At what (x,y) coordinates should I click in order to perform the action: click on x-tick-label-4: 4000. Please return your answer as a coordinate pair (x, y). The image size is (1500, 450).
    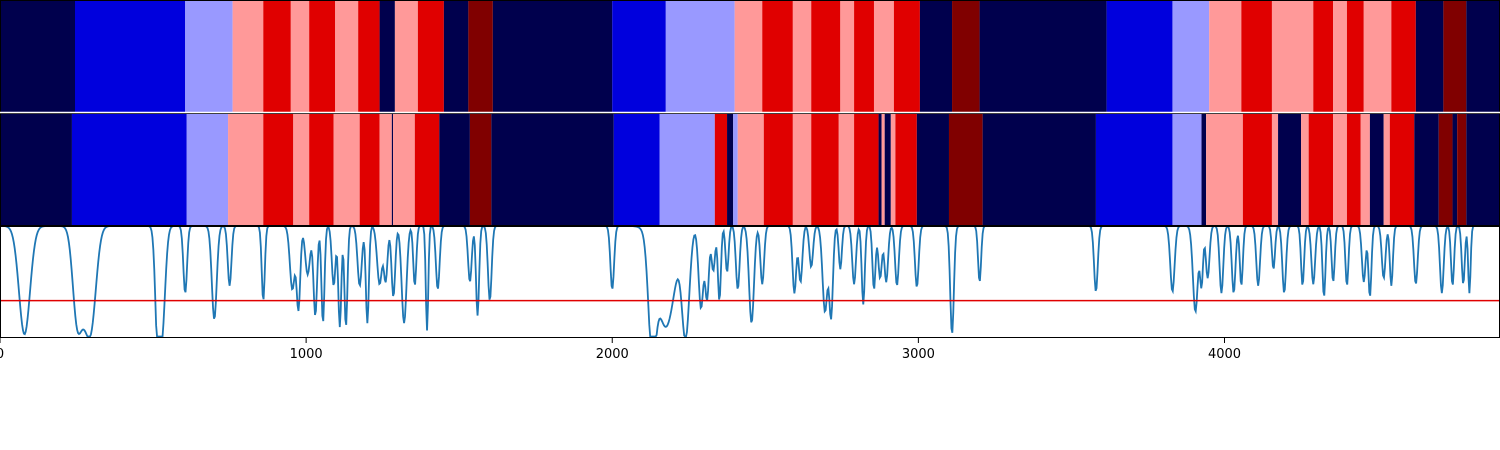
    Looking at the image, I should click on (1224, 354).